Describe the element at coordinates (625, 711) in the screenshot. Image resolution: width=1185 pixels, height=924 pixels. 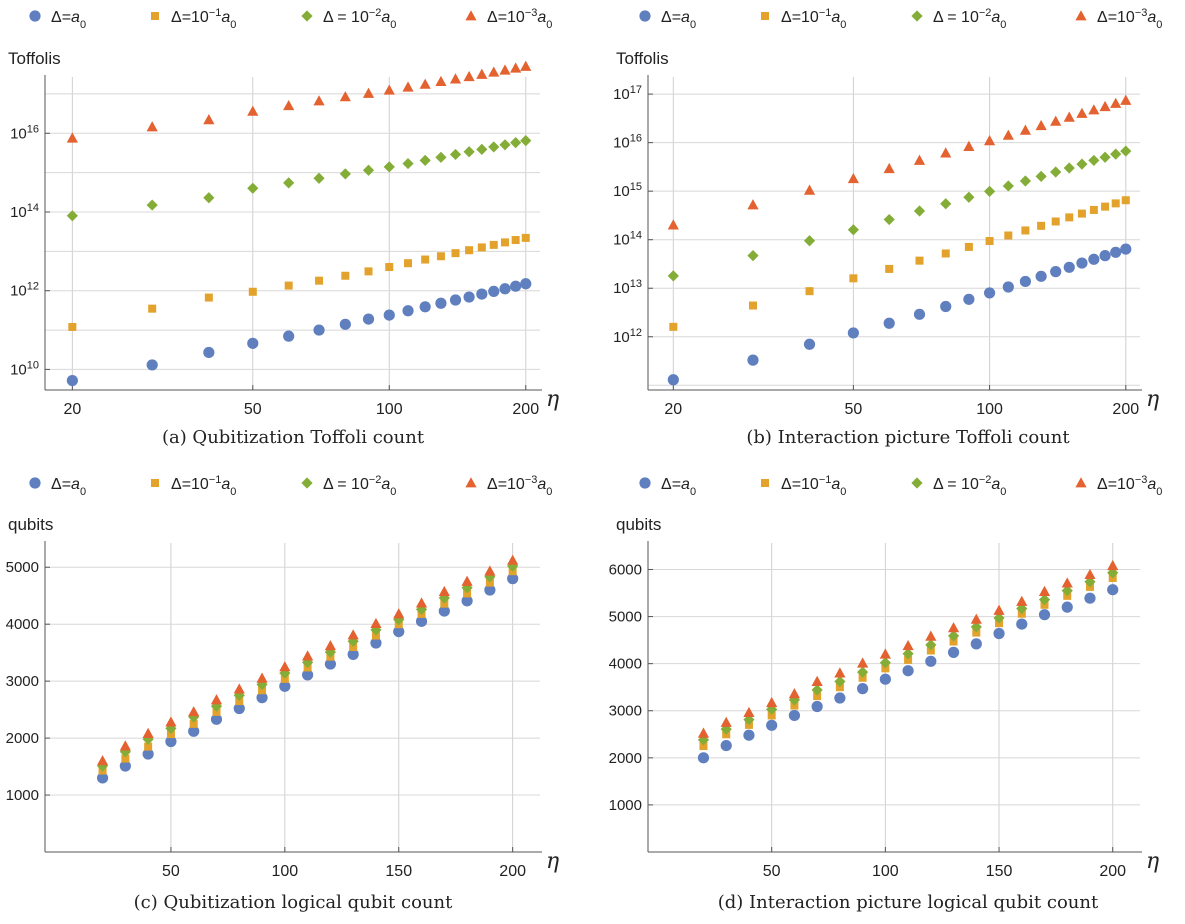
I see `y-tick-label: 3000` at that location.